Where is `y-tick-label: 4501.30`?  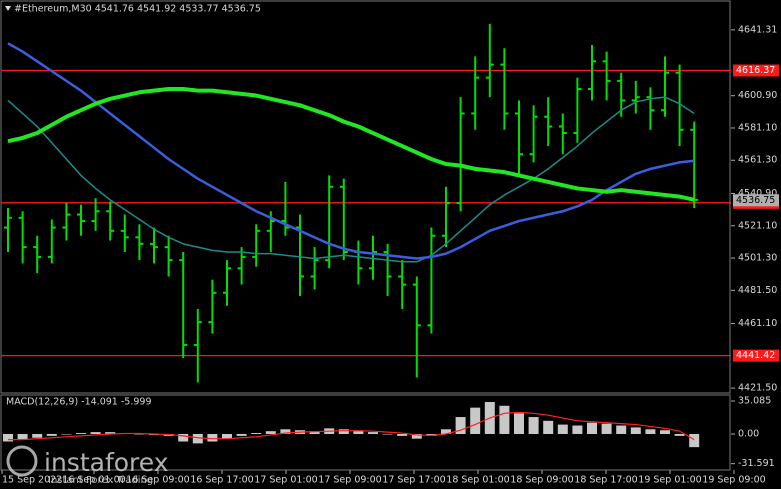
y-tick-label: 4501.30 is located at coordinates (757, 258).